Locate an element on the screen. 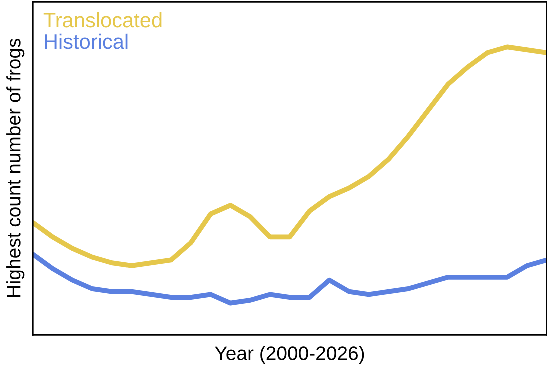 The height and width of the screenshot is (370, 547). y-axis-title: Highest count number of frogs is located at coordinates (15, 168).